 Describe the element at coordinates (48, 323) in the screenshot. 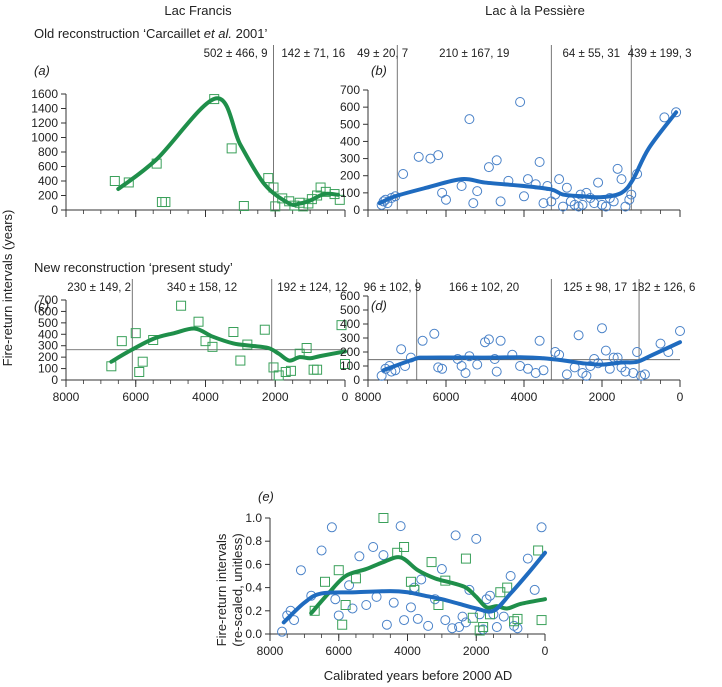

I see `y-tick-label: 500` at that location.